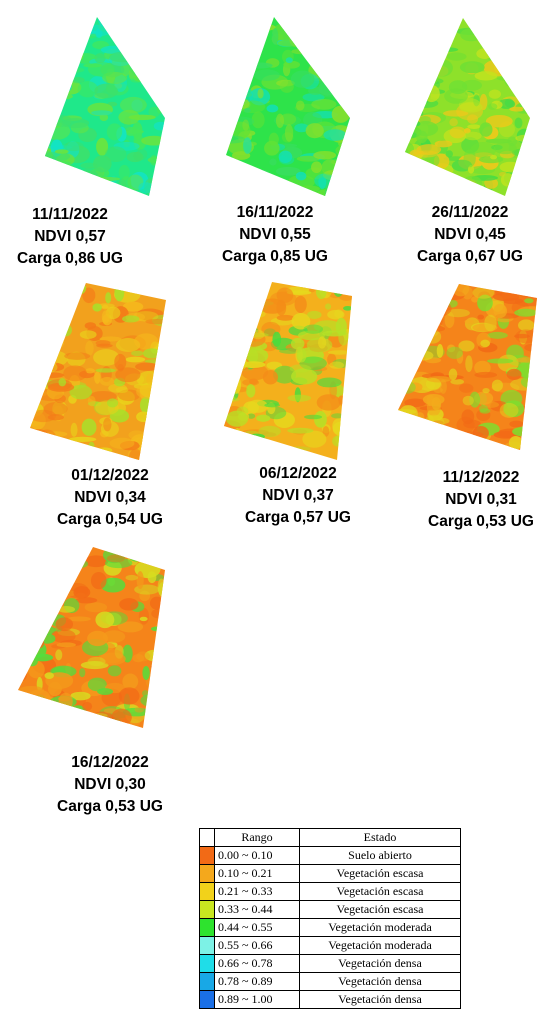 The image size is (555, 1033). What do you see at coordinates (470, 212) in the screenshot?
I see `panel-date: 26/11/2022` at bounding box center [470, 212].